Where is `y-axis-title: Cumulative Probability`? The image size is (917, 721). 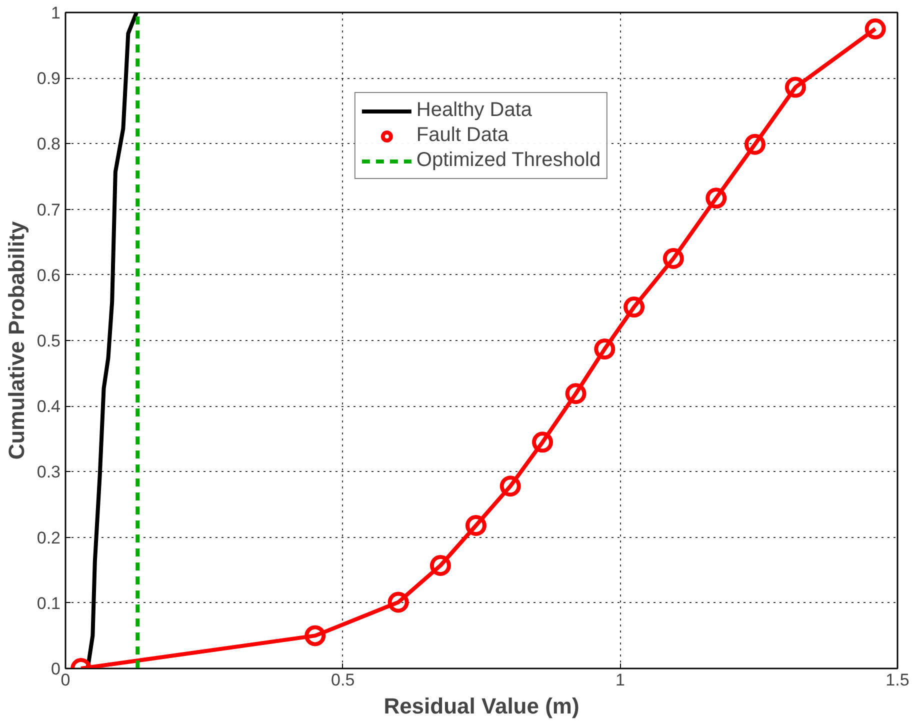 y-axis-title: Cumulative Probability is located at coordinates (16, 340).